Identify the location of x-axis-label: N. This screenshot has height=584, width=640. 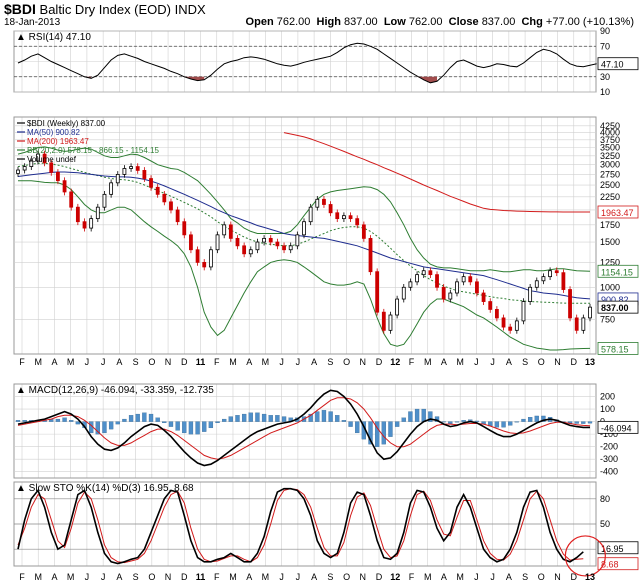
(557, 362).